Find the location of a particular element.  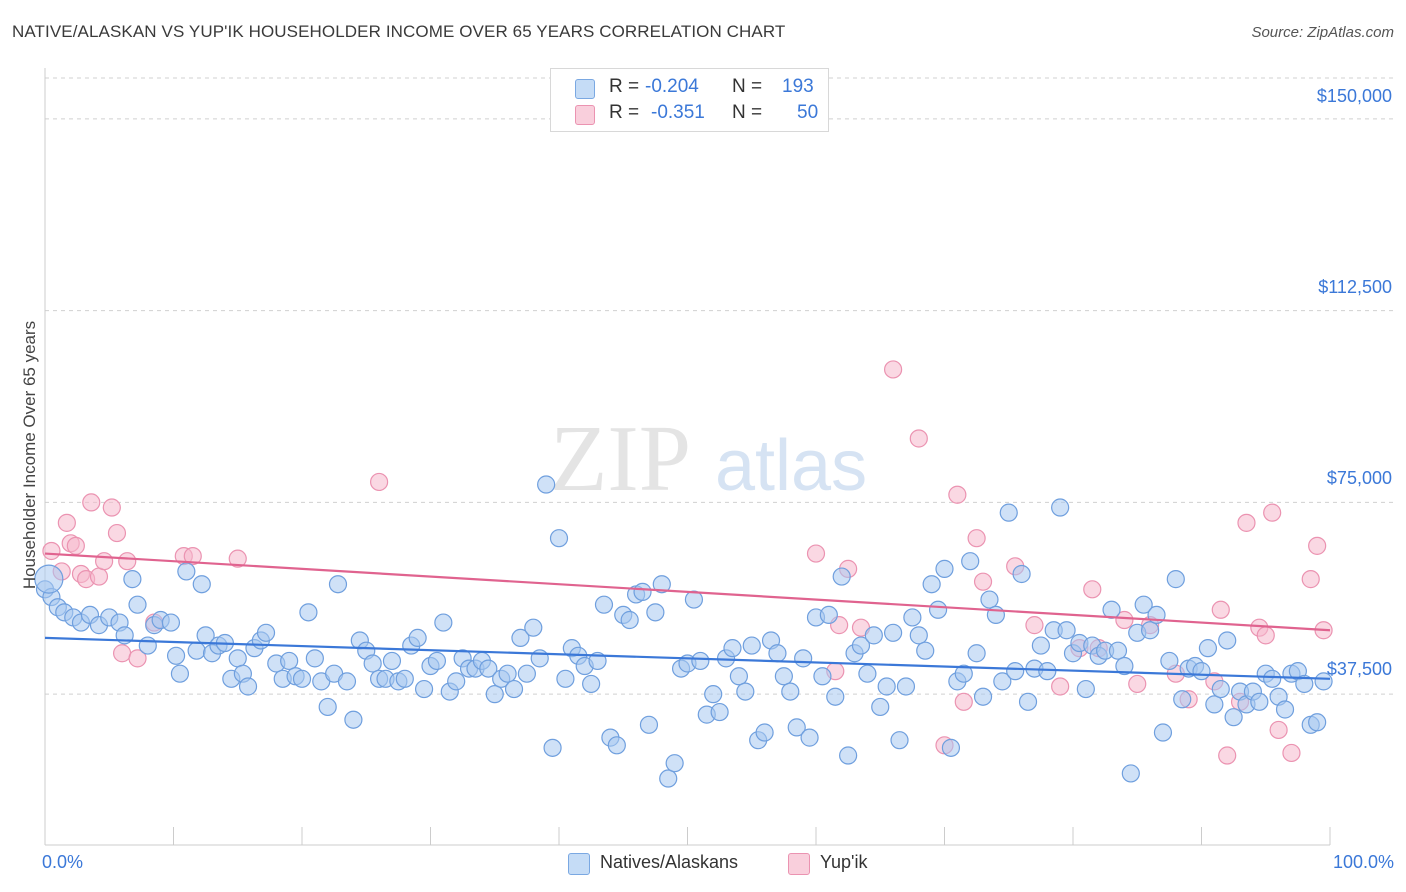

natives-swatch is located at coordinates (585, 89).